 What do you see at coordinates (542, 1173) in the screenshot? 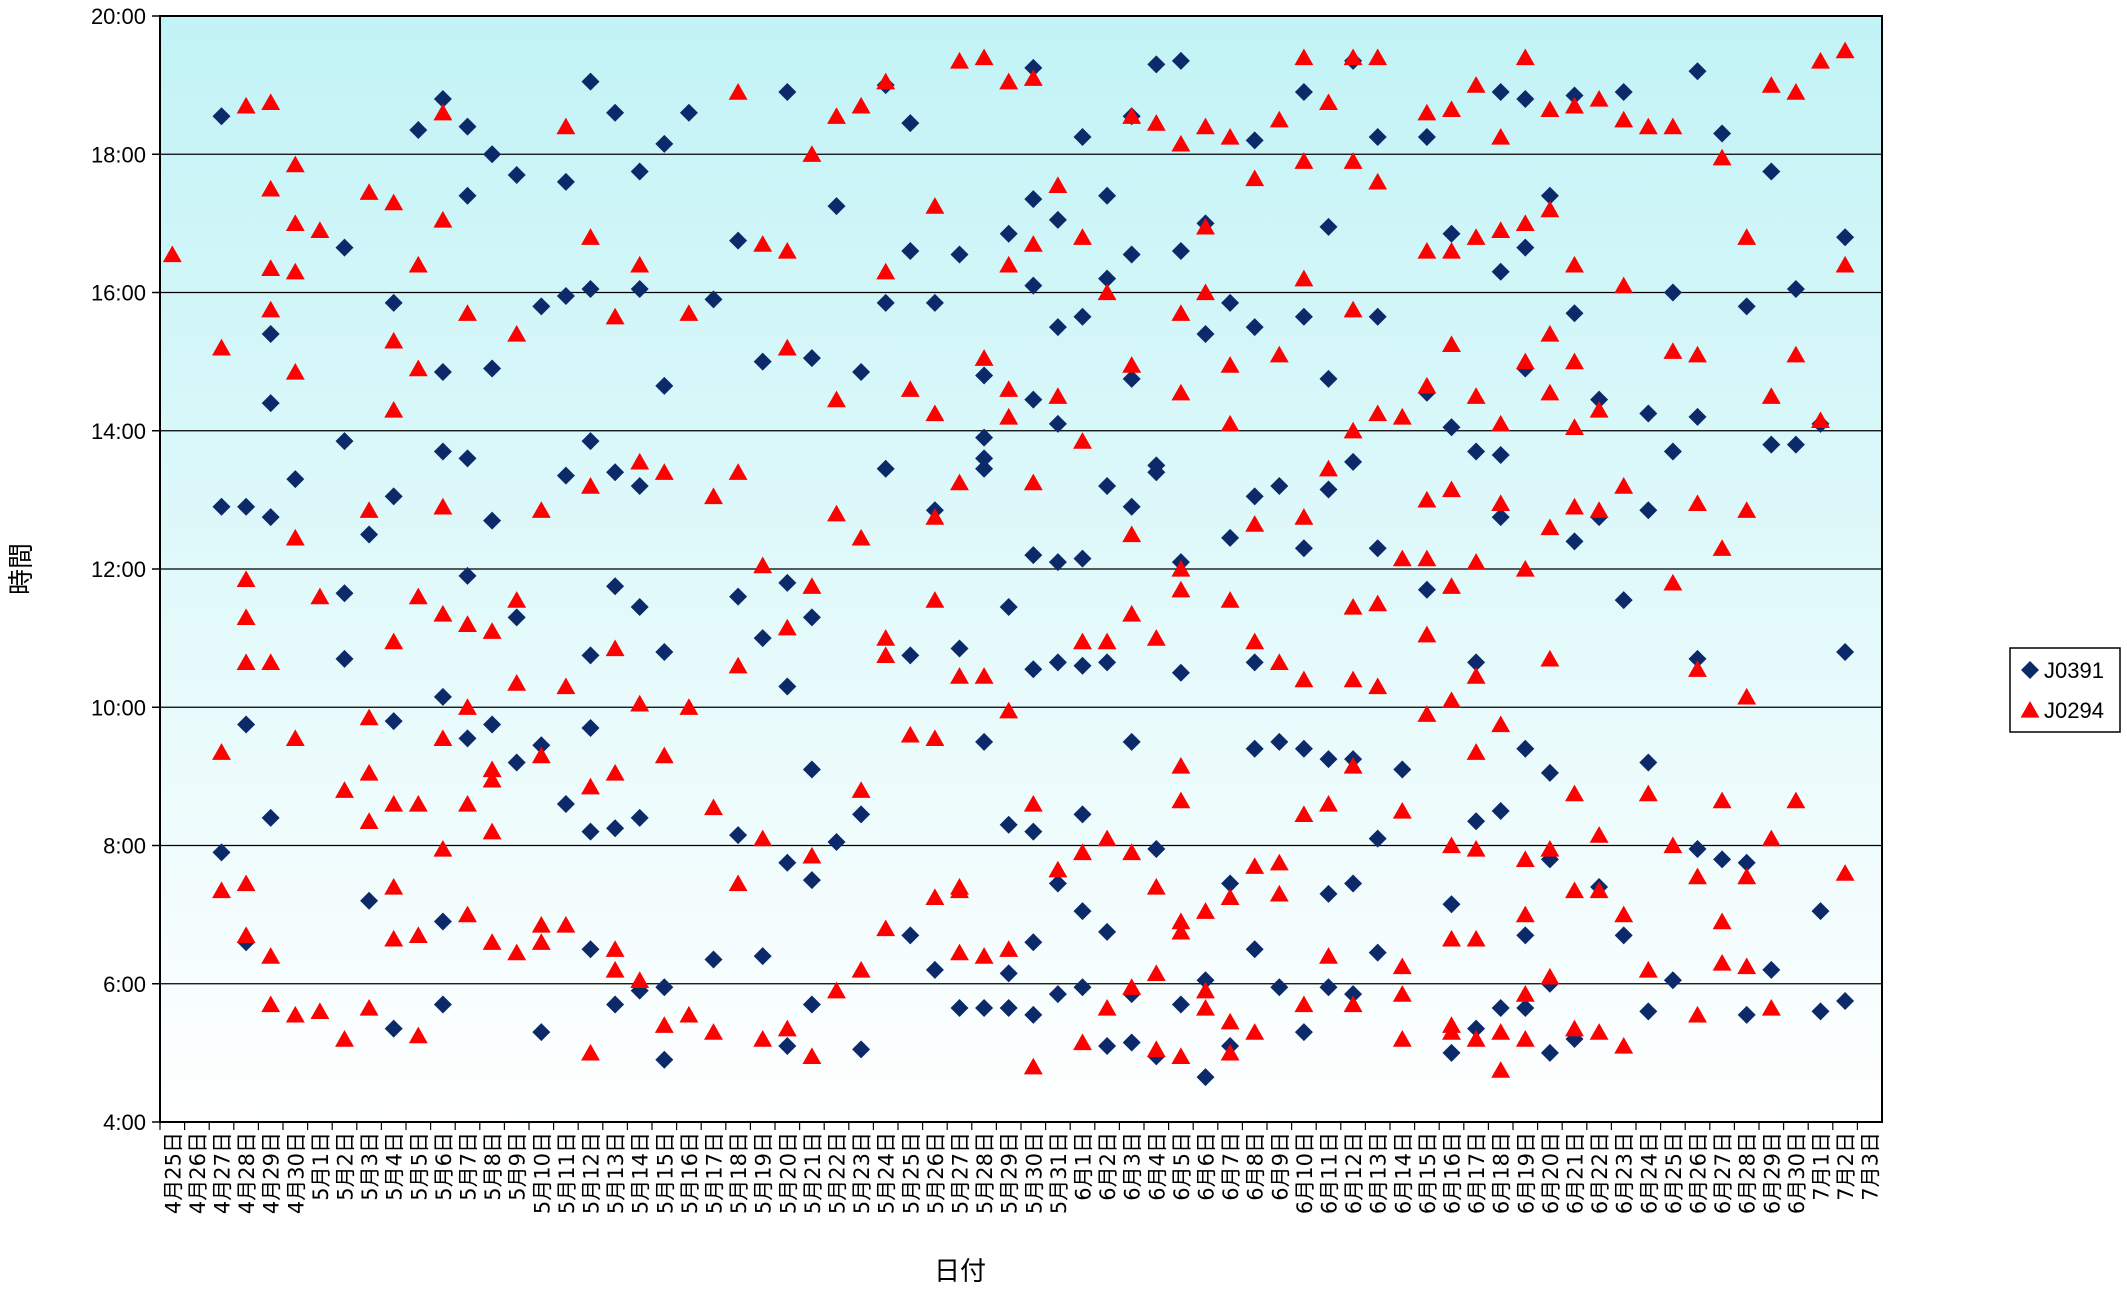
I see `x-tick-label: 5月10日` at bounding box center [542, 1173].